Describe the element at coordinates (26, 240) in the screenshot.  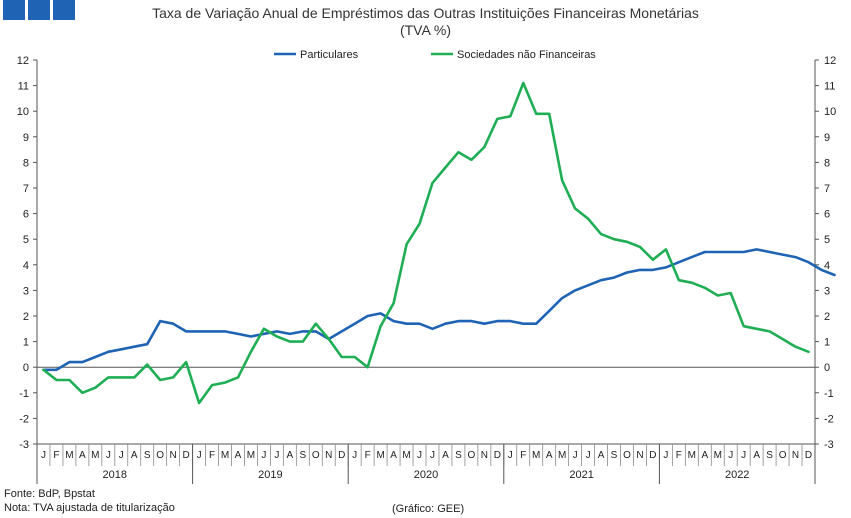
I see `y-tick-label-left: 5` at that location.